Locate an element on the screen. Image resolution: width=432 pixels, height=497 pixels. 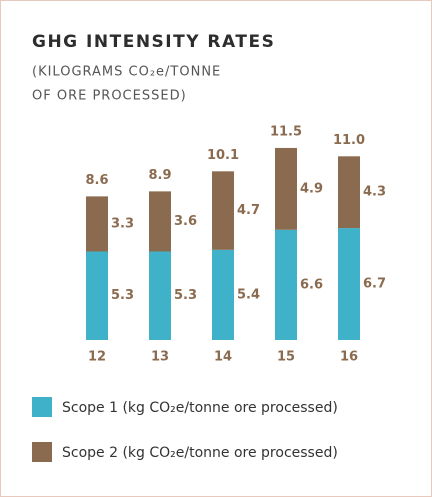
subtitle: OF ORE PROCESSED) is located at coordinates (109, 96).